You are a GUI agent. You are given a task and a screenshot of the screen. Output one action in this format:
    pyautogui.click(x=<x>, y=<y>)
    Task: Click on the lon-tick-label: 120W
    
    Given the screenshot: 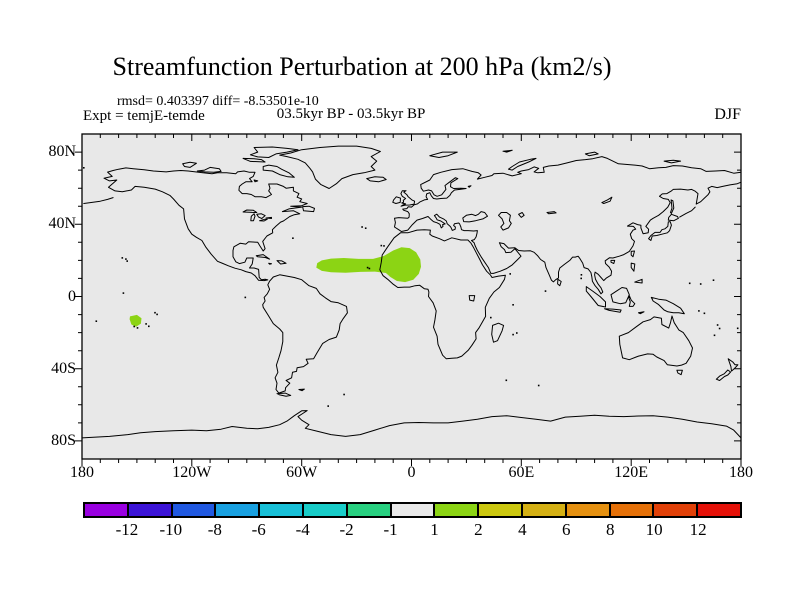 What is the action you would take?
    pyautogui.click(x=192, y=472)
    